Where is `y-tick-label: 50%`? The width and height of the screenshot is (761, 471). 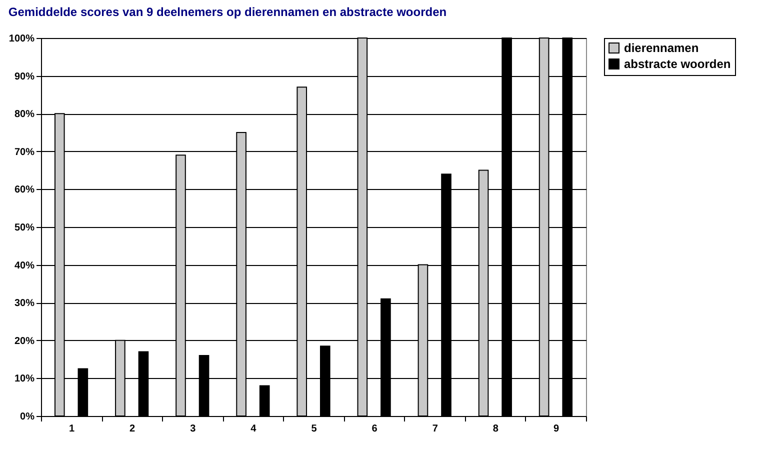
y-tick-label: 50% is located at coordinates (24, 228).